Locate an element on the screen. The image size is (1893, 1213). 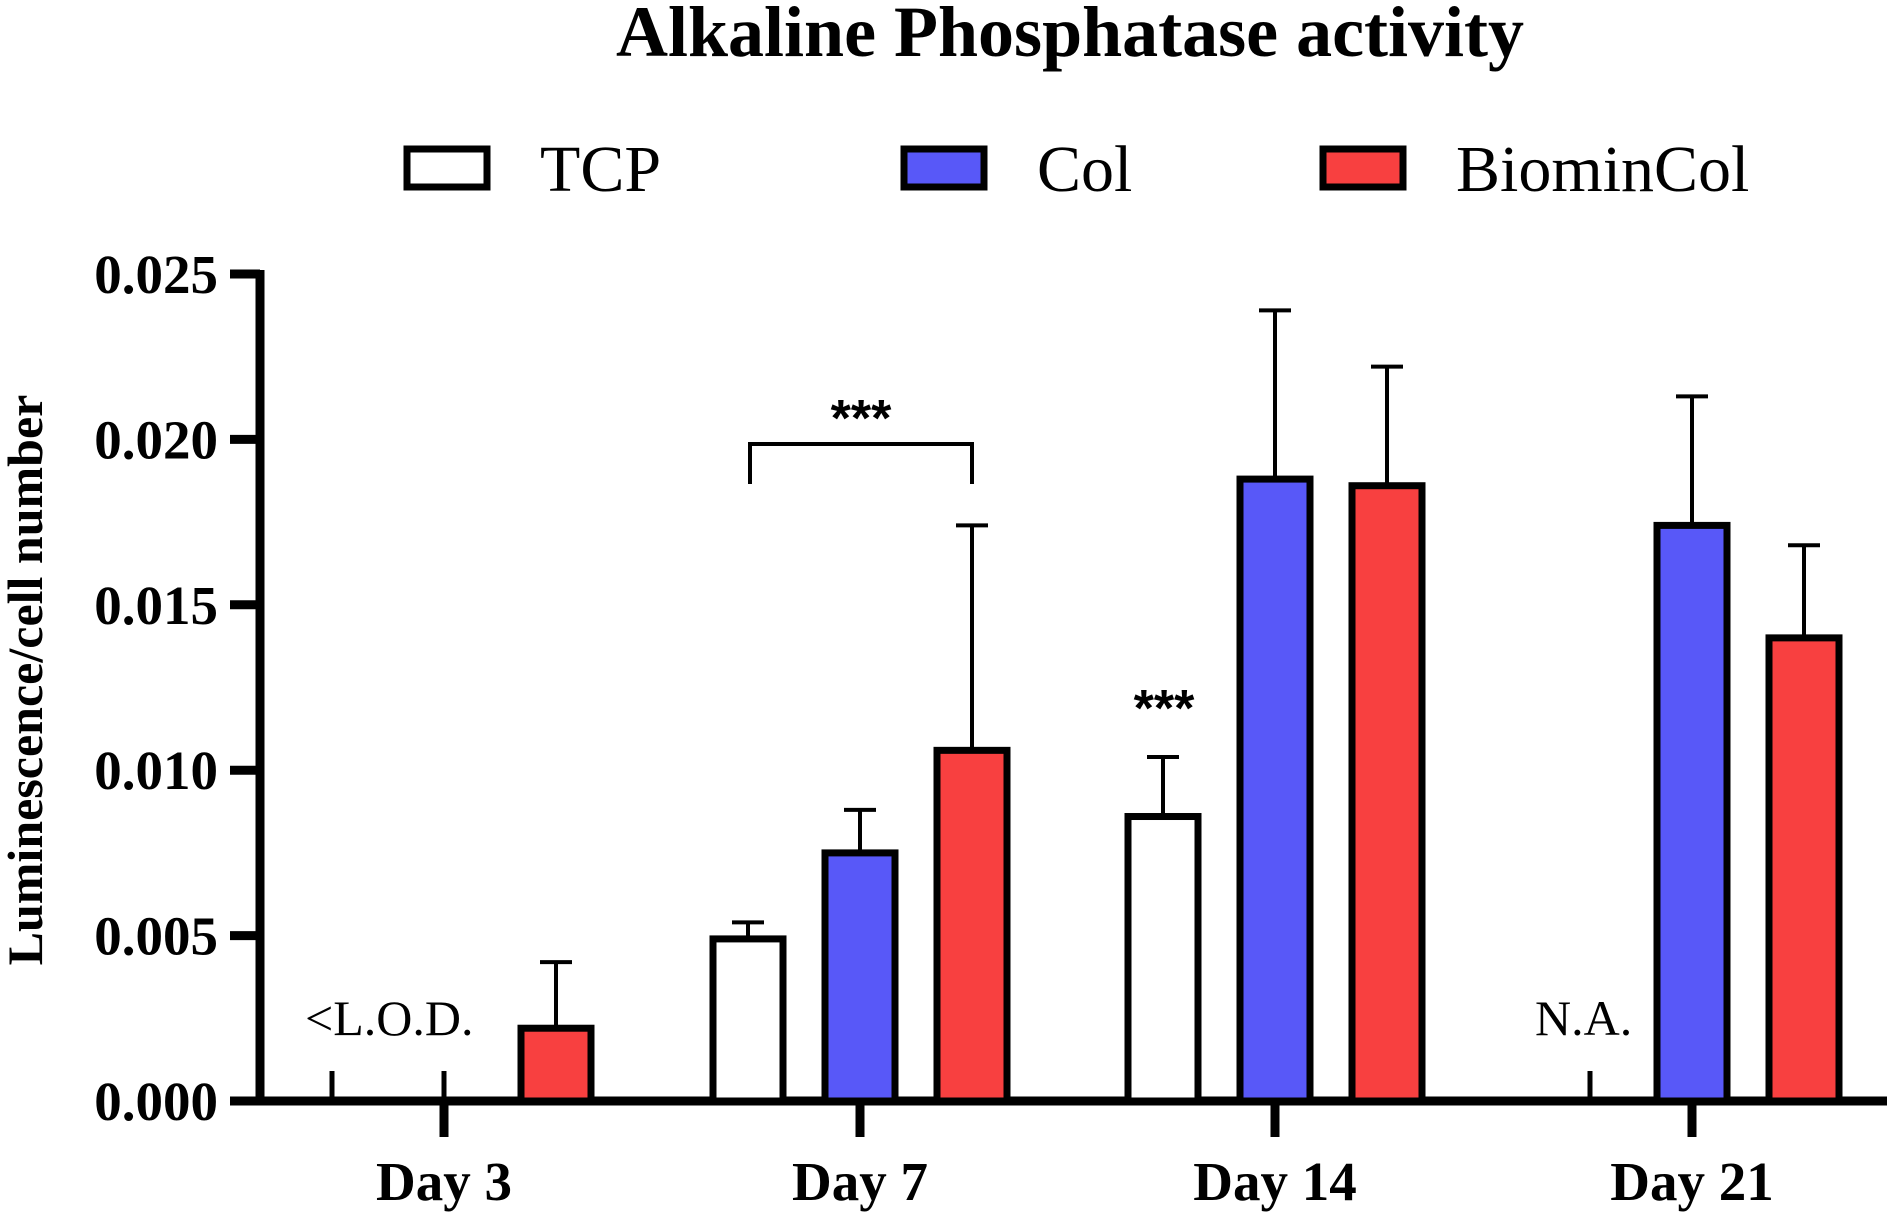
legend: TCP Col BiominCol is located at coordinates (1076, 169).